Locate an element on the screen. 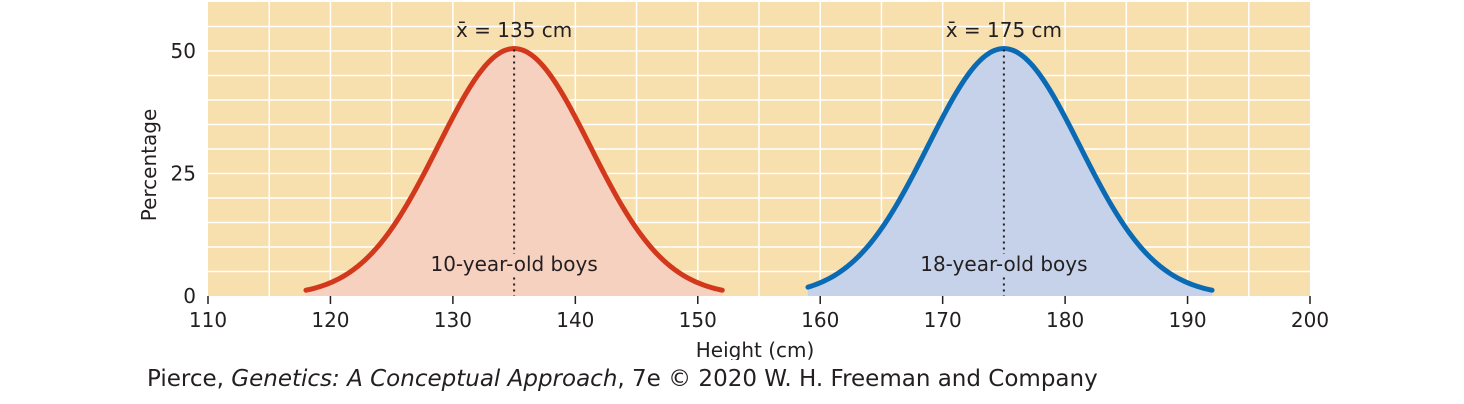 The image size is (1464, 404). series-label: 18-year-old boys is located at coordinates (1003, 264).